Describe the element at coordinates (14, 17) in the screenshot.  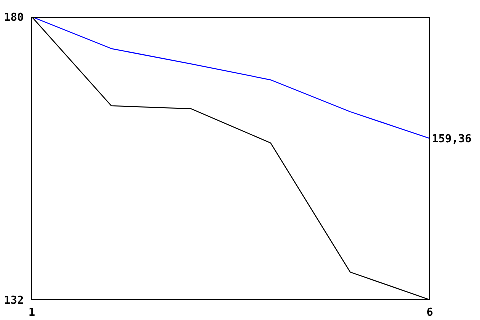
I see `y-tick-label: 180` at that location.